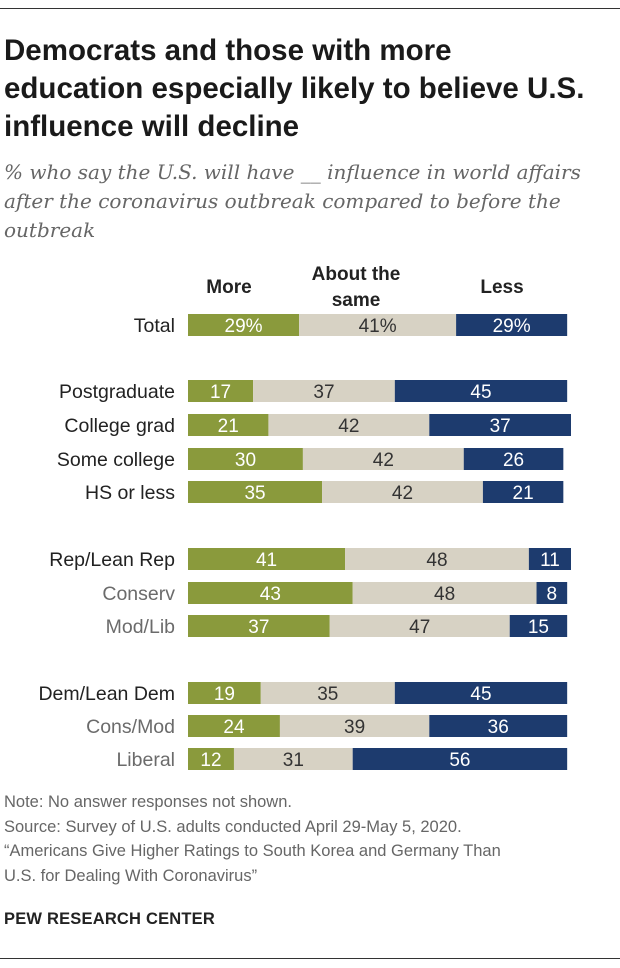 This screenshot has height=968, width=620. What do you see at coordinates (154, 326) in the screenshot?
I see `row-label: Total` at bounding box center [154, 326].